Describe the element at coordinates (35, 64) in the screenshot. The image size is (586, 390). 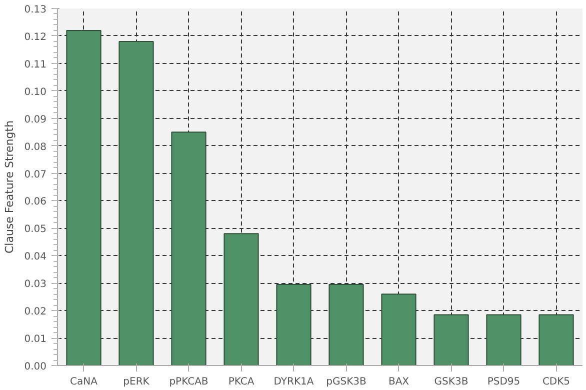
I see `y-tick-label: 0.11` at that location.